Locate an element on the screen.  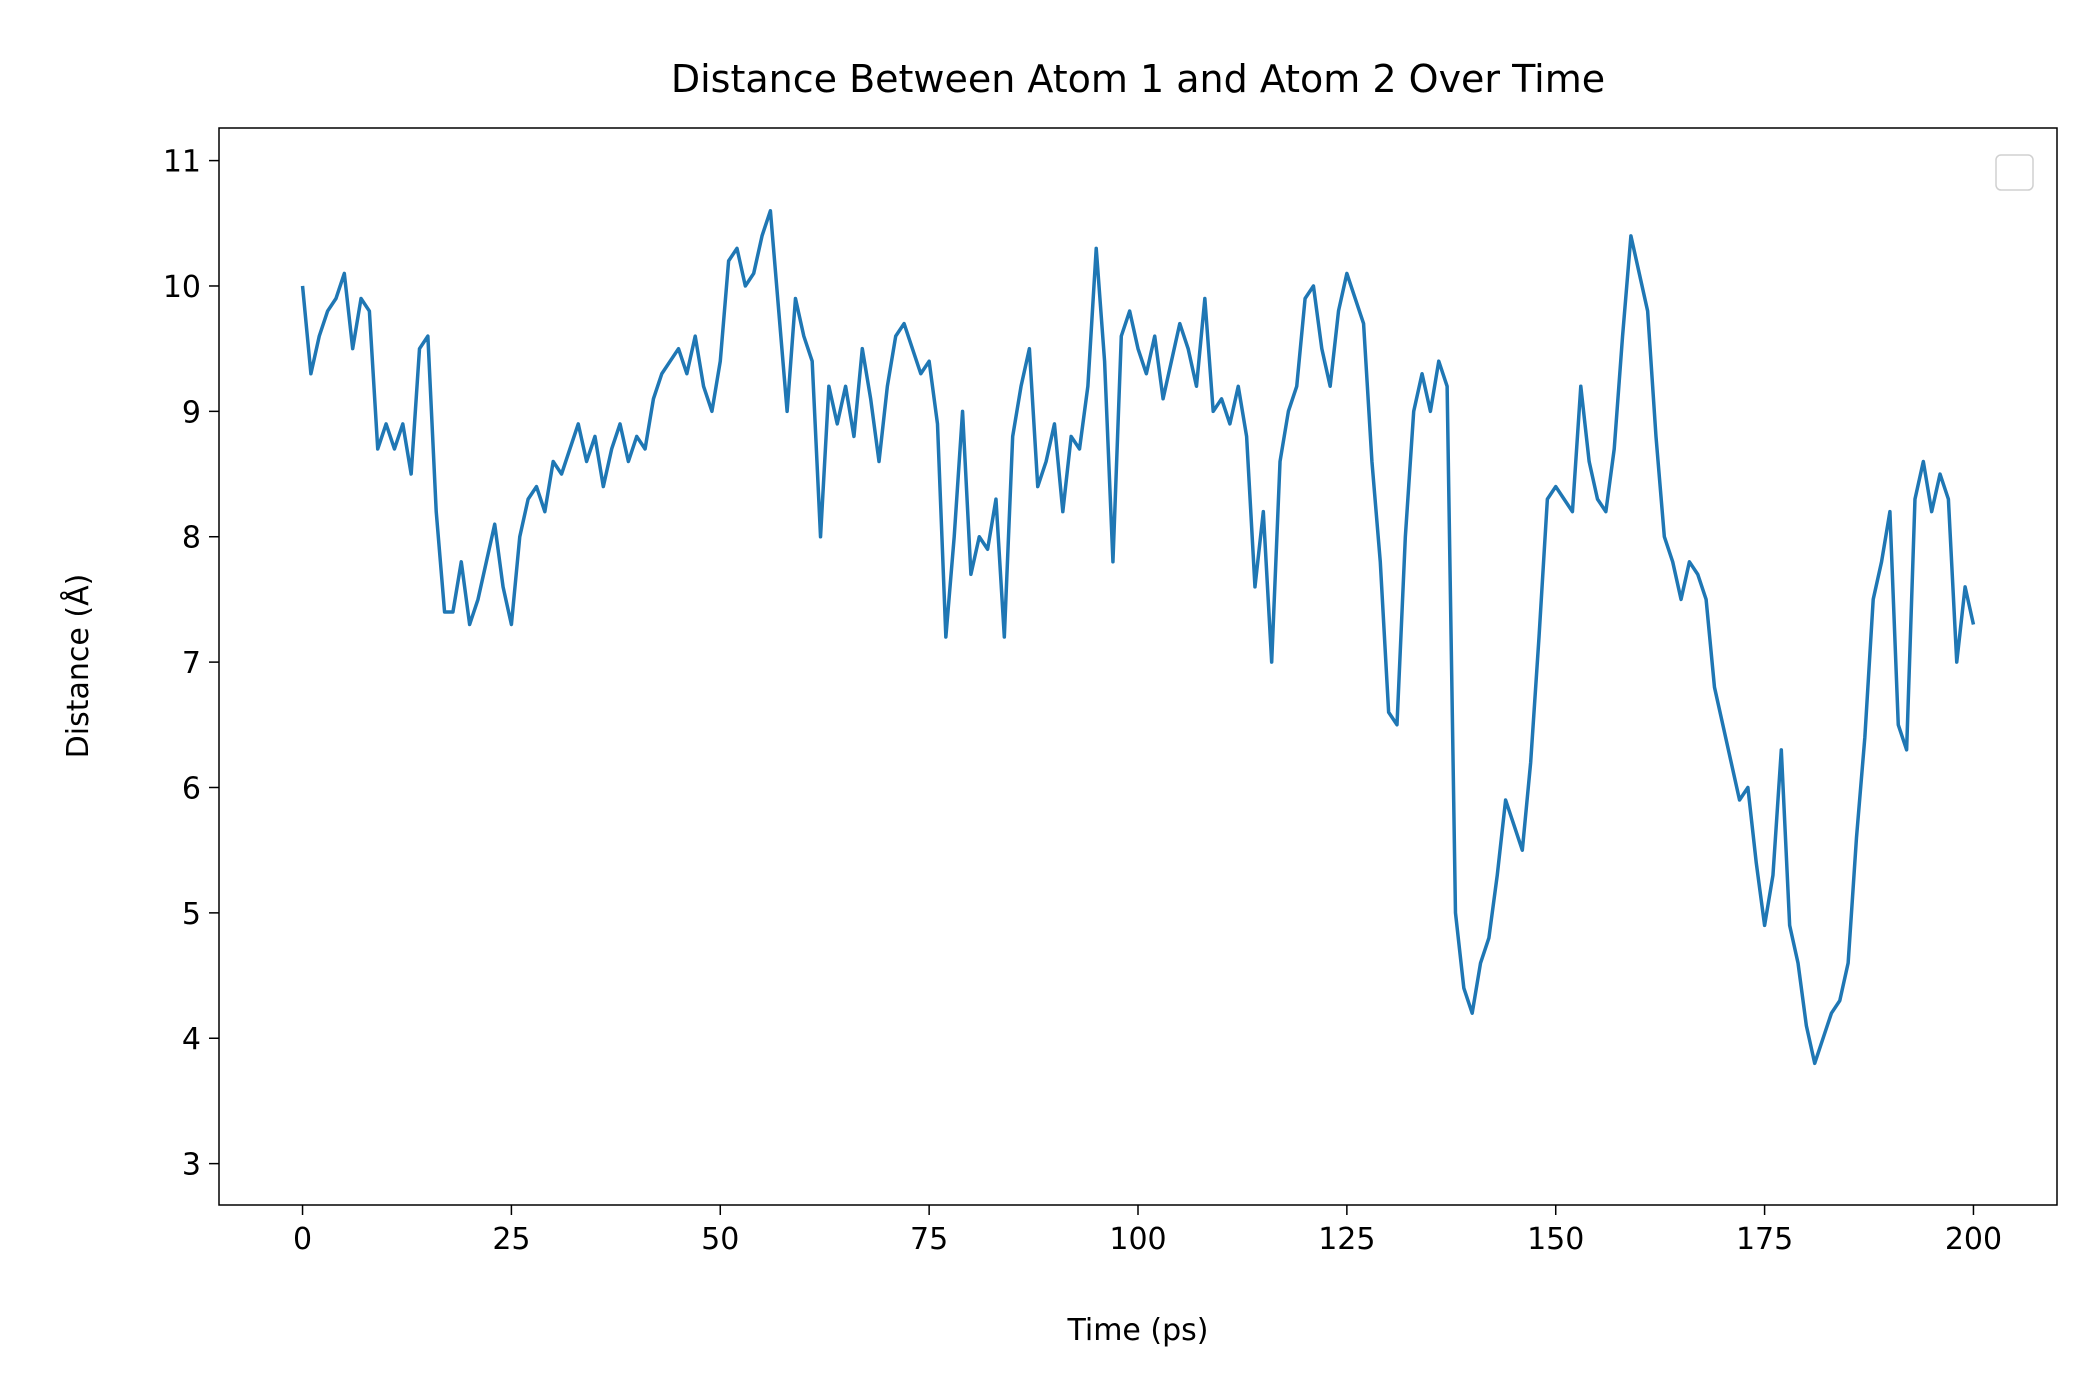
y-tick-label: 6 is located at coordinates (191, 788).